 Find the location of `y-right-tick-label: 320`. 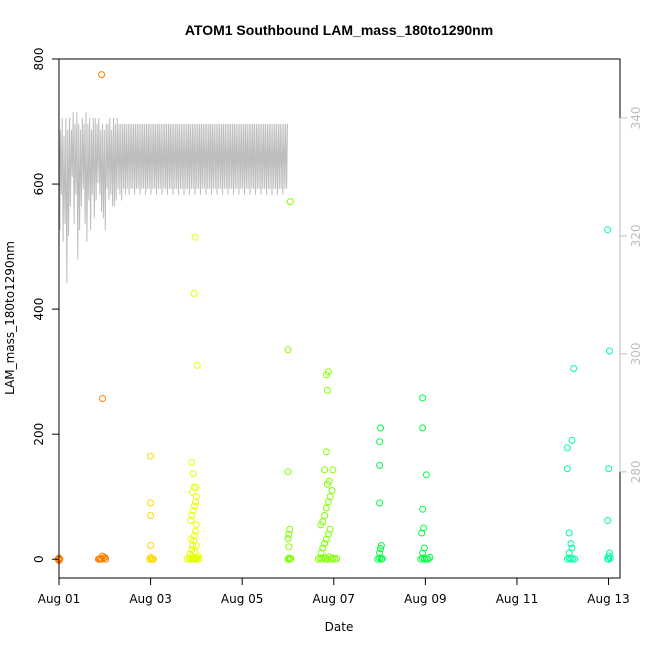

y-right-tick-label: 320 is located at coordinates (636, 235).